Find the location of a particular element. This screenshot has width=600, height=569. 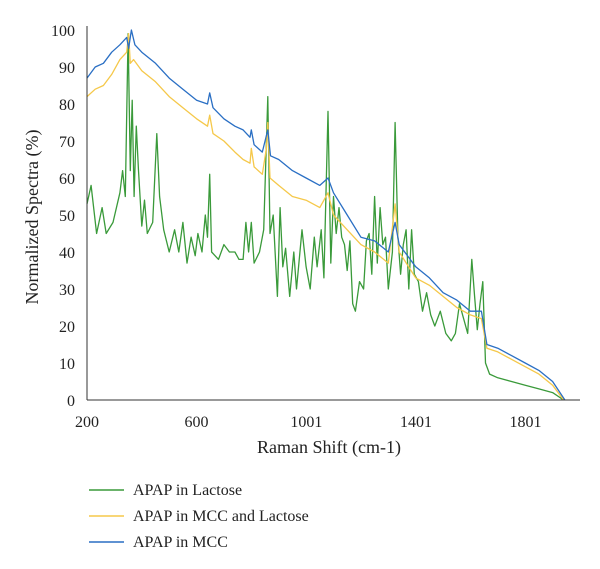

y-tick-label: 100 is located at coordinates (63, 31).